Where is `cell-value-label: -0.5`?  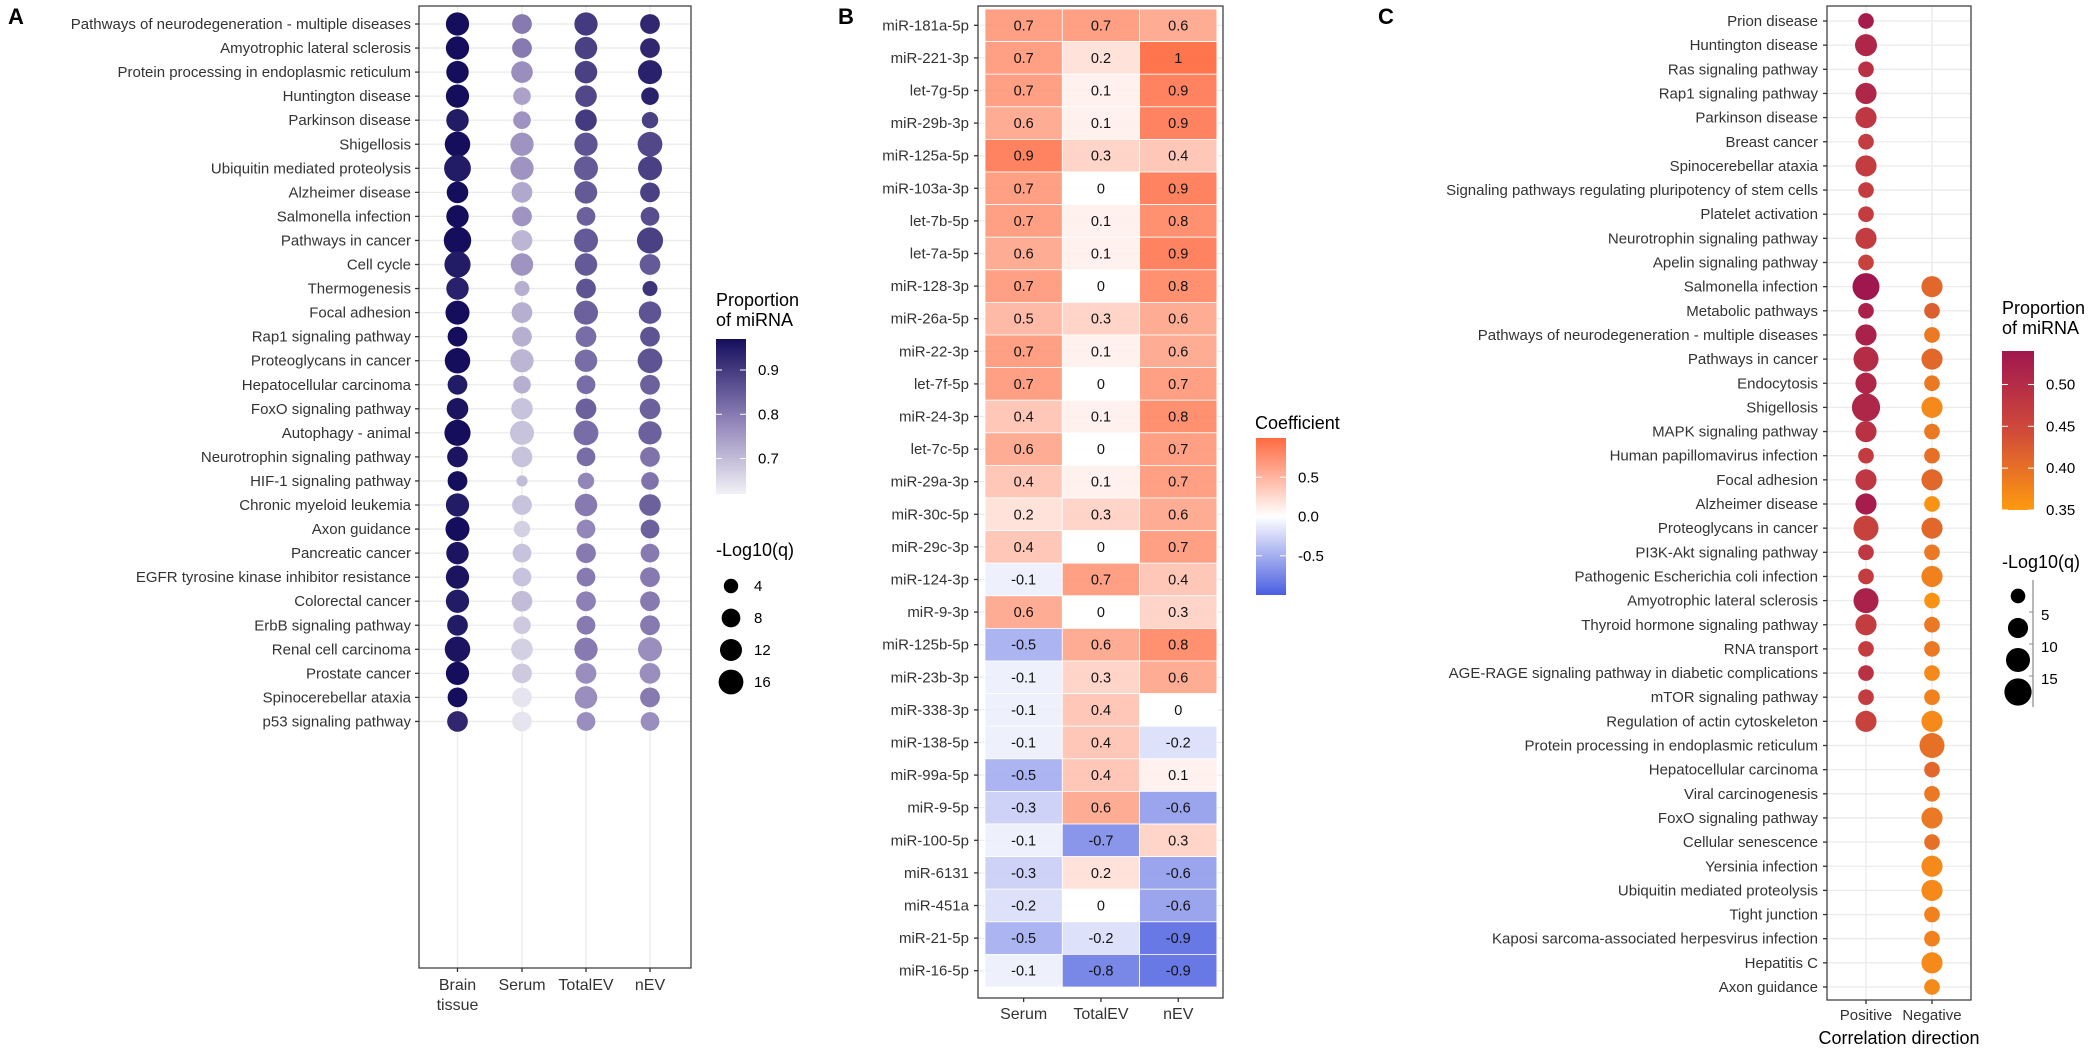 cell-value-label: -0.5 is located at coordinates (1023, 646).